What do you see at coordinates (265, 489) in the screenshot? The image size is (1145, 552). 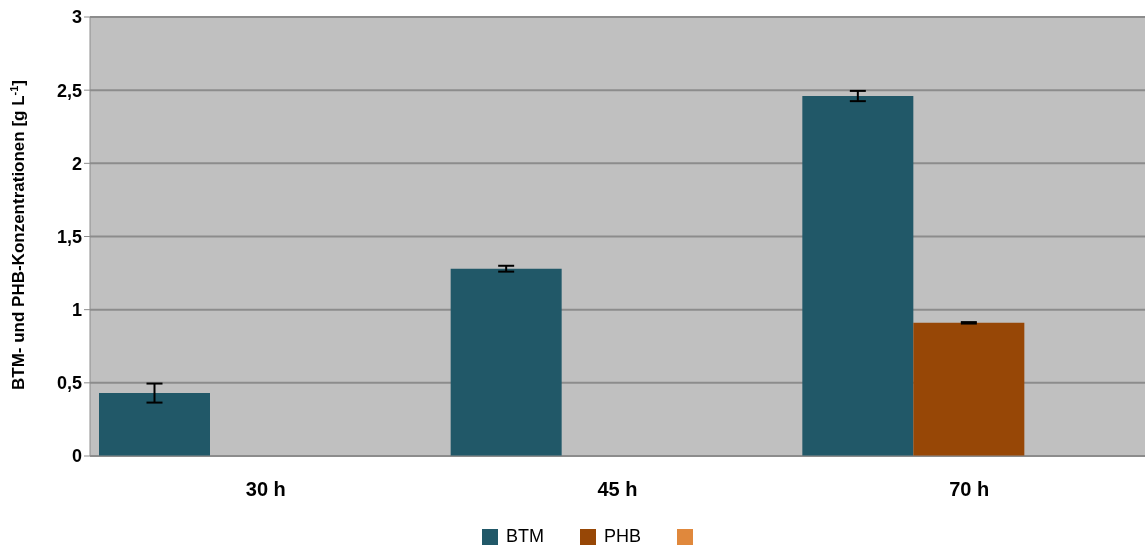 I see `x-tick-label: 30 h` at bounding box center [265, 489].